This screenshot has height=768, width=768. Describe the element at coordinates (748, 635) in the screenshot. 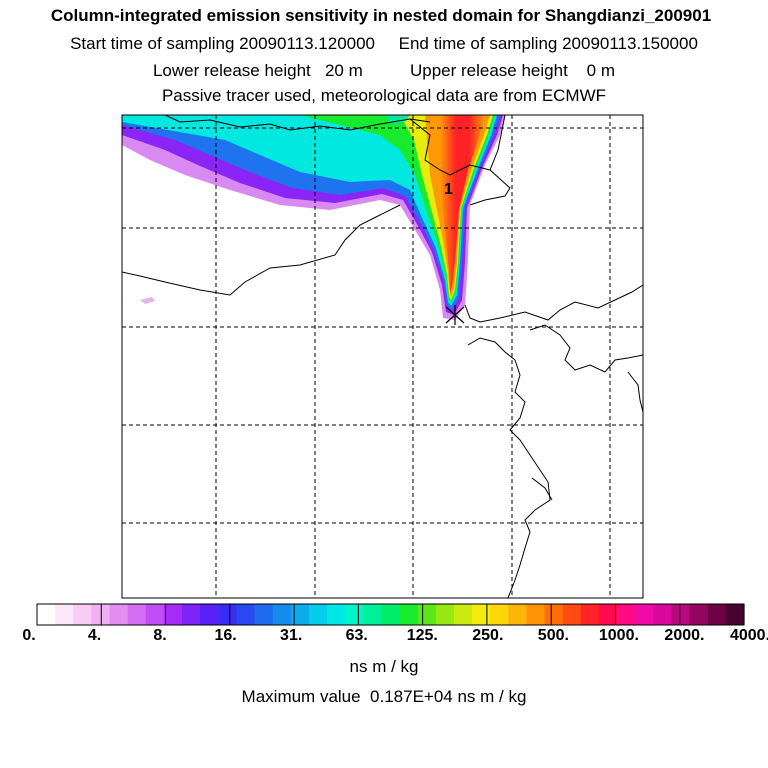

I see `colorbar-tick-label: 4000.` at that location.